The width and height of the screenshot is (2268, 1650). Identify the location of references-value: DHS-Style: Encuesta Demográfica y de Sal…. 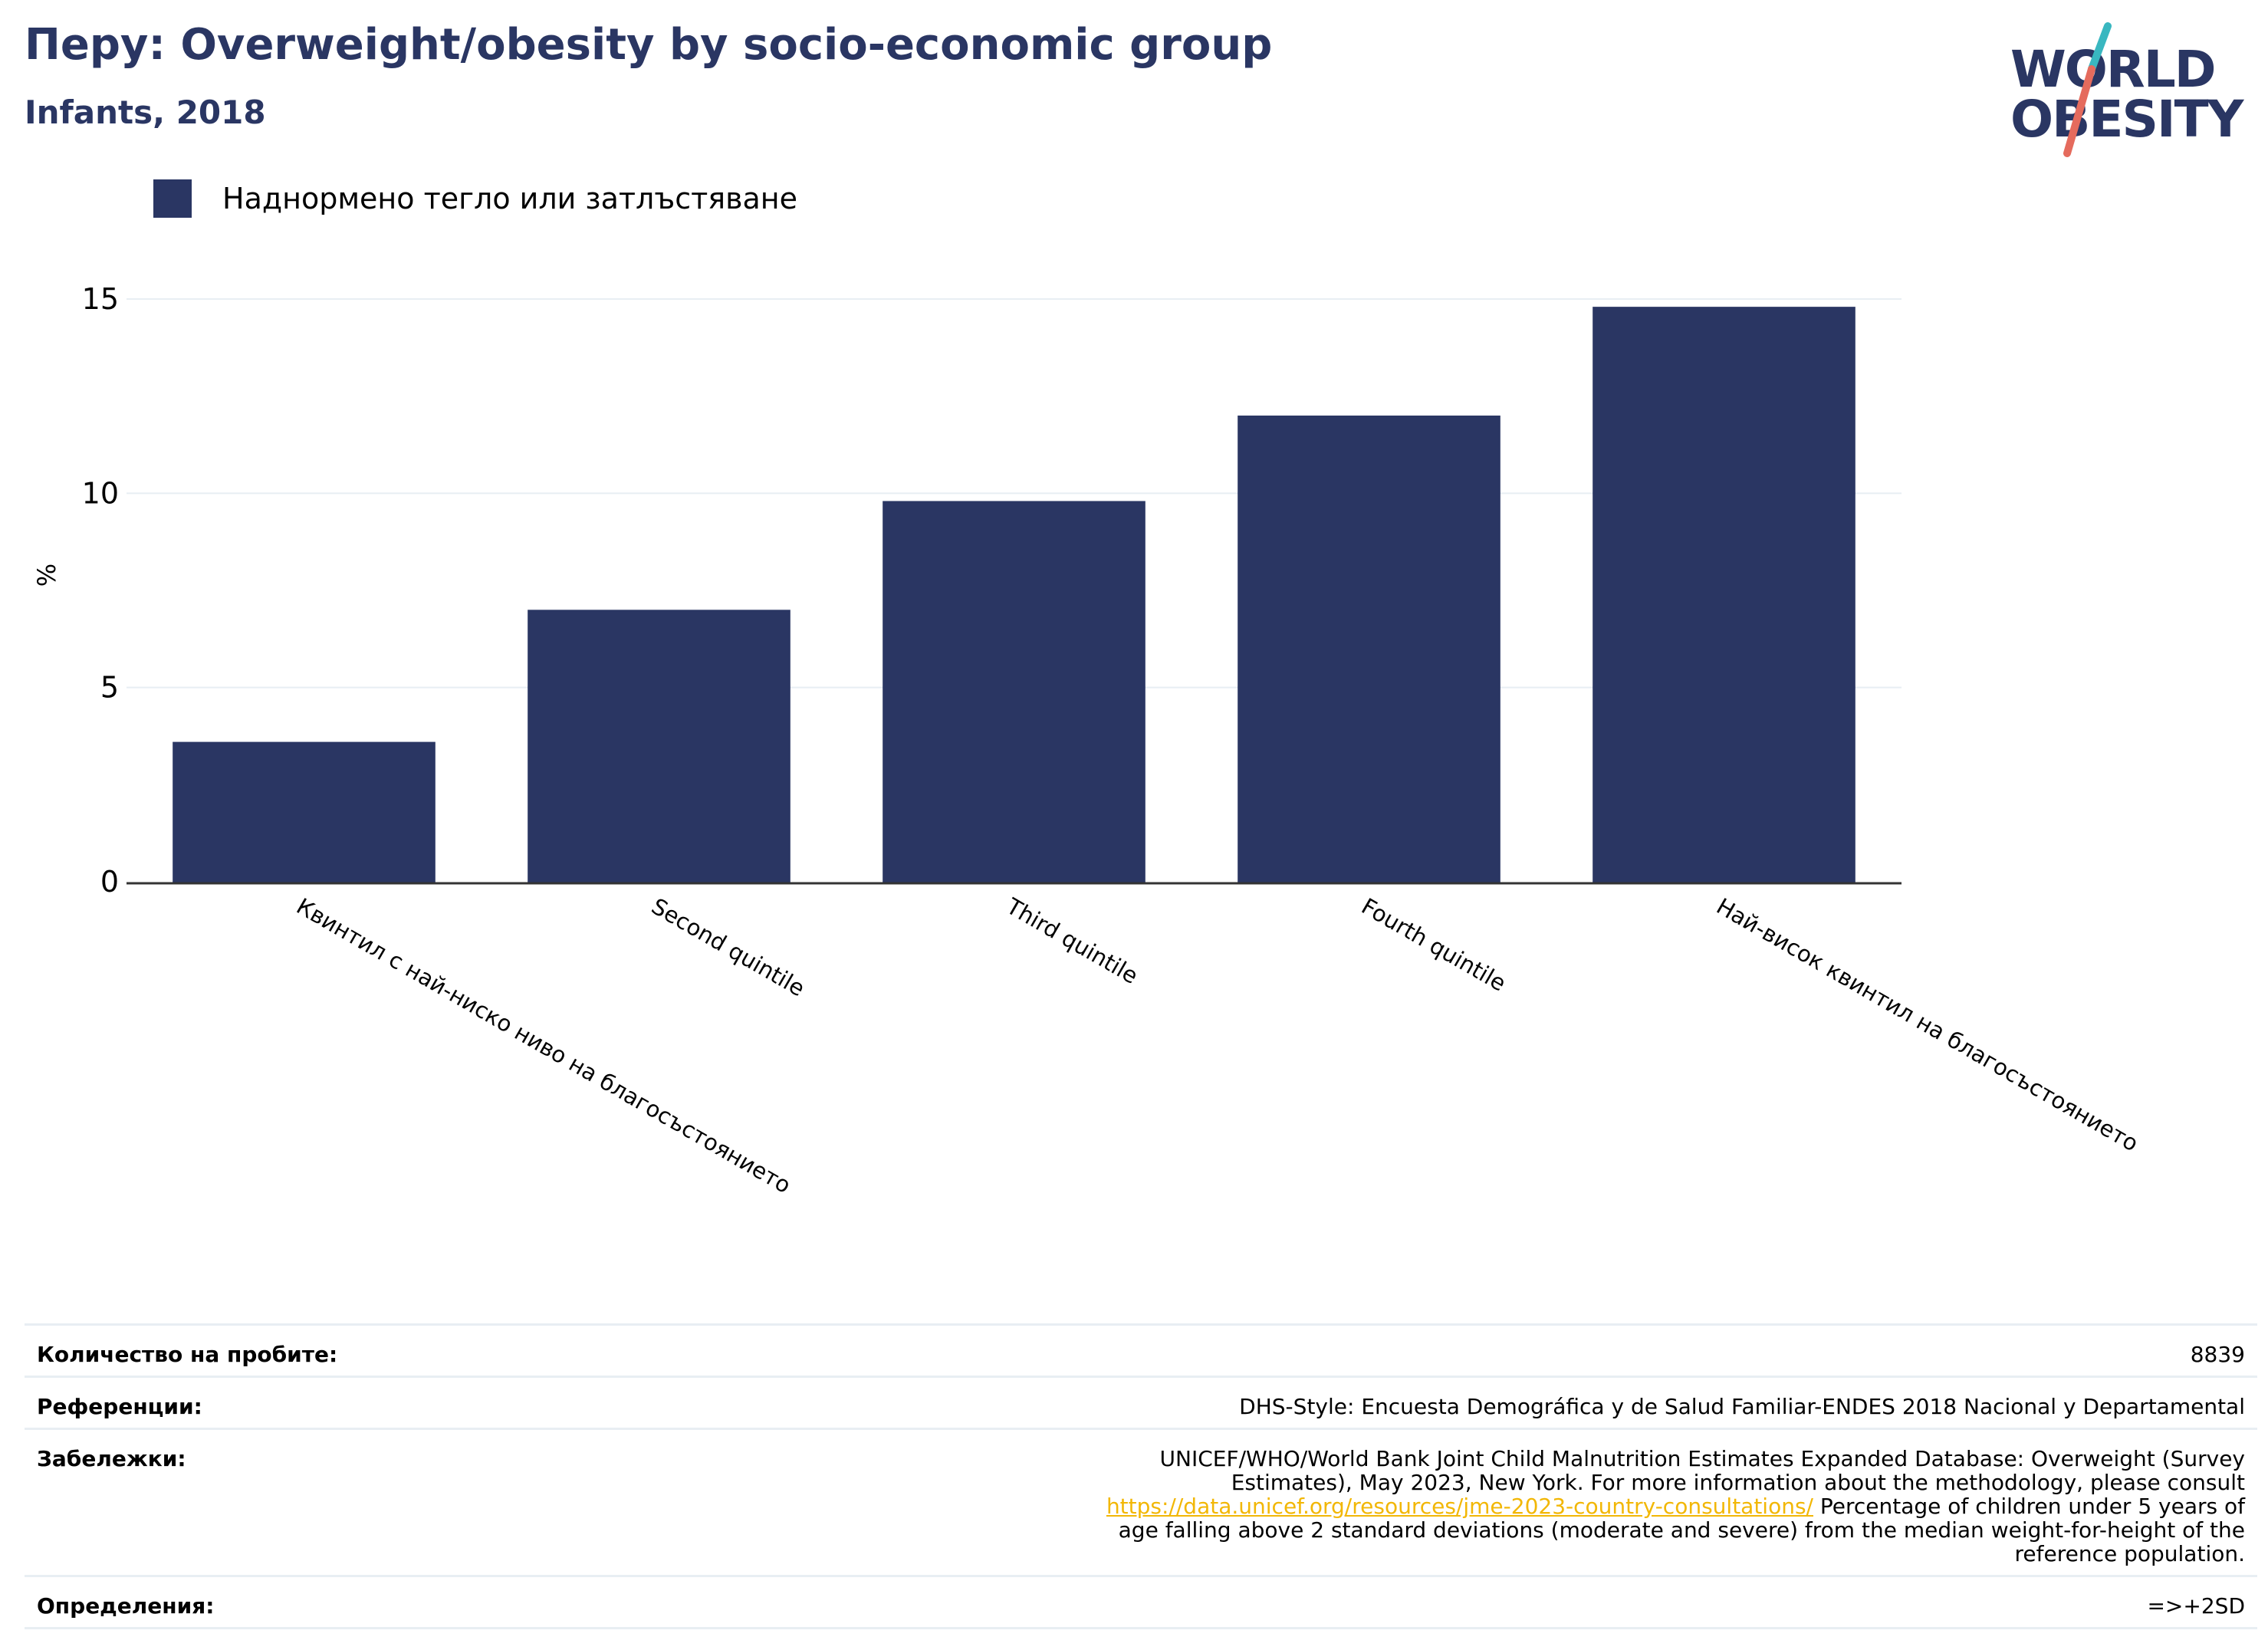
(1383, 1403).